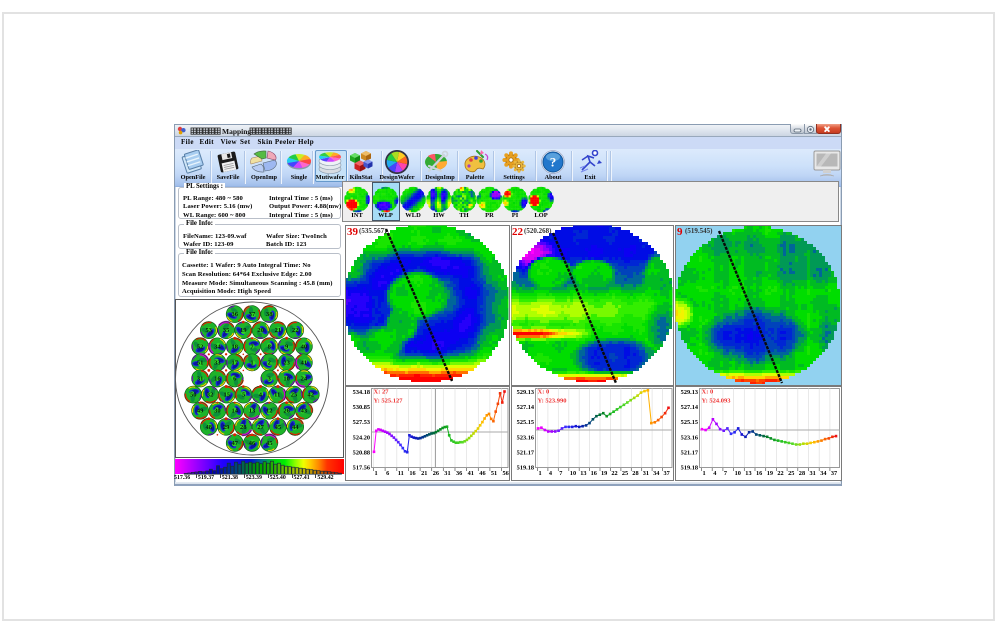 The image size is (1000, 637). What do you see at coordinates (295, 427) in the screenshot?
I see `svg-text: 44` at bounding box center [295, 427].